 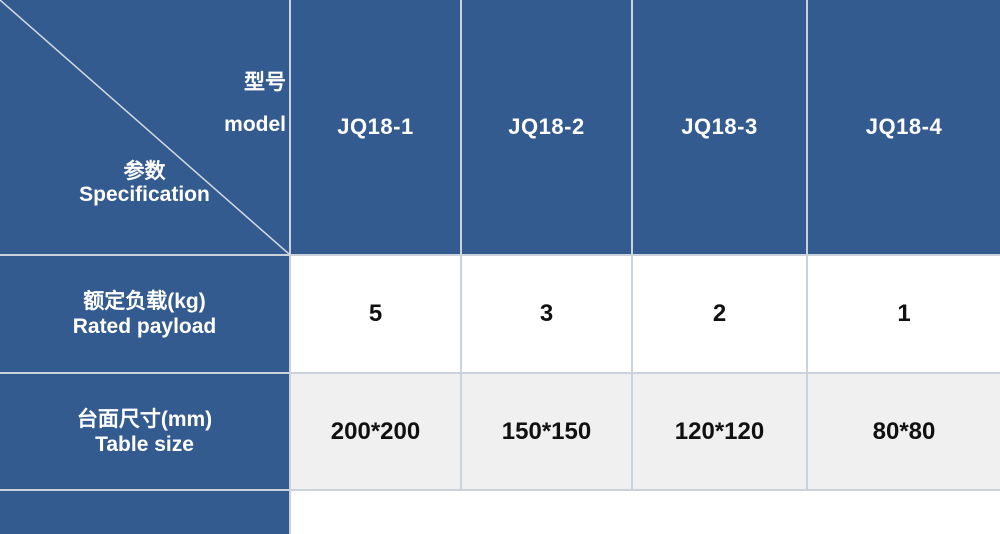 What do you see at coordinates (720, 128) in the screenshot?
I see `column-header-jq18-3: JQ18-3` at bounding box center [720, 128].